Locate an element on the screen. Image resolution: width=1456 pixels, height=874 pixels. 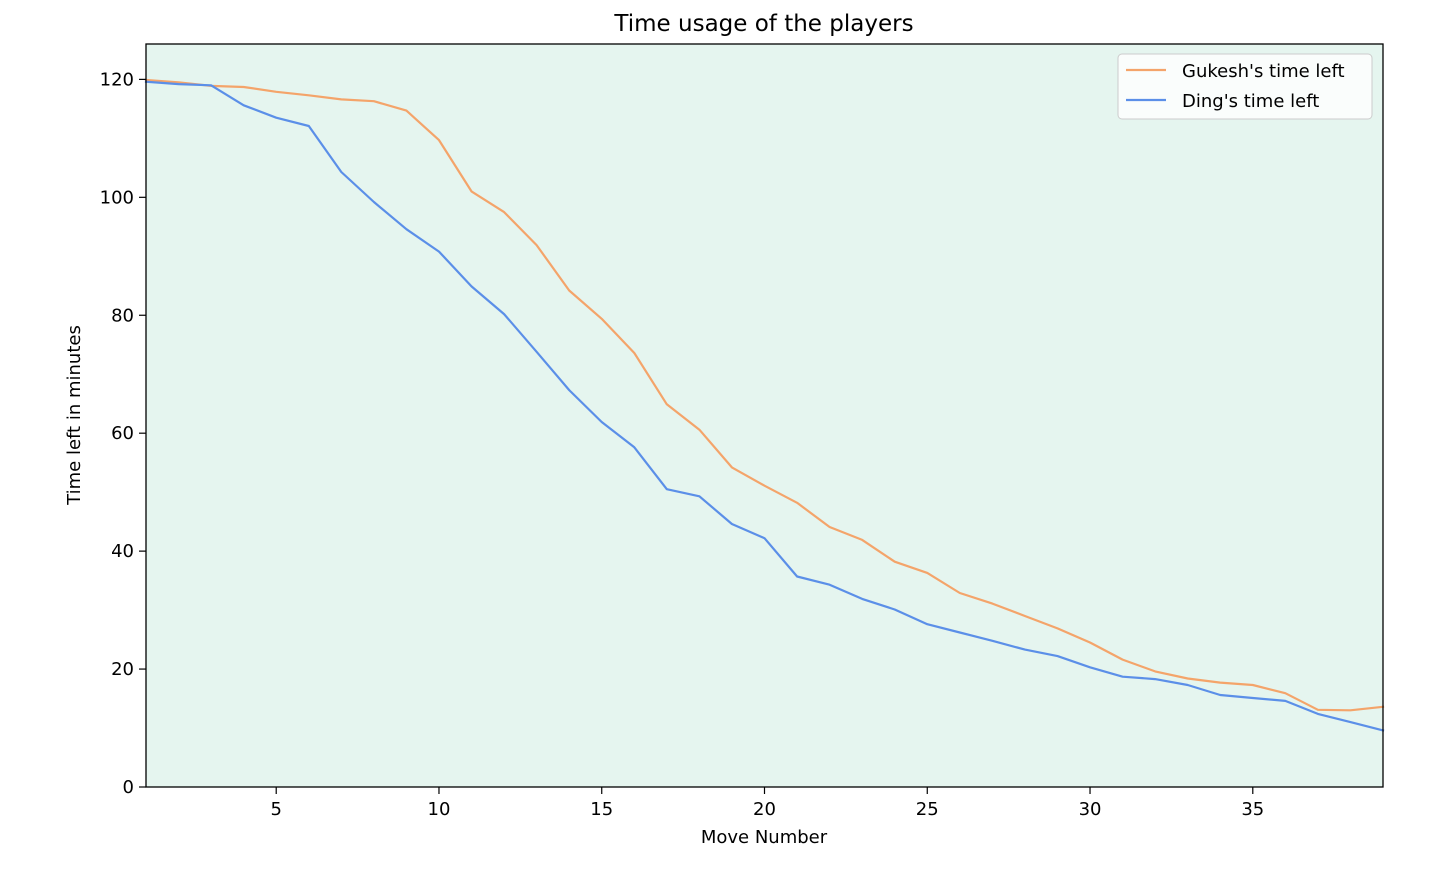
chart-title: Time usage of the players is located at coordinates (763, 24).